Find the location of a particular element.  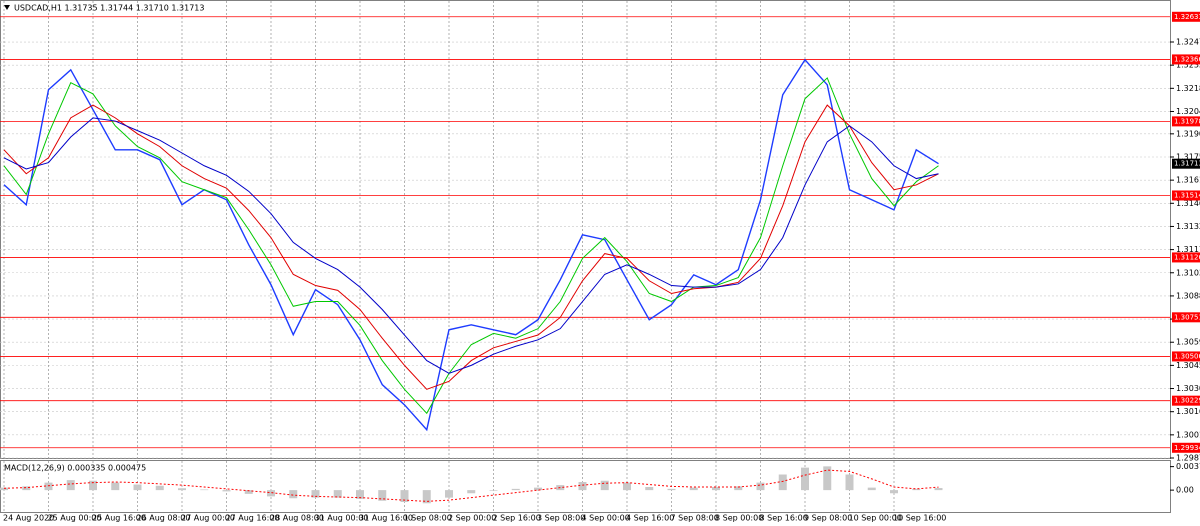

x-tick-label: 8 Sep 00:00 is located at coordinates (739, 518).